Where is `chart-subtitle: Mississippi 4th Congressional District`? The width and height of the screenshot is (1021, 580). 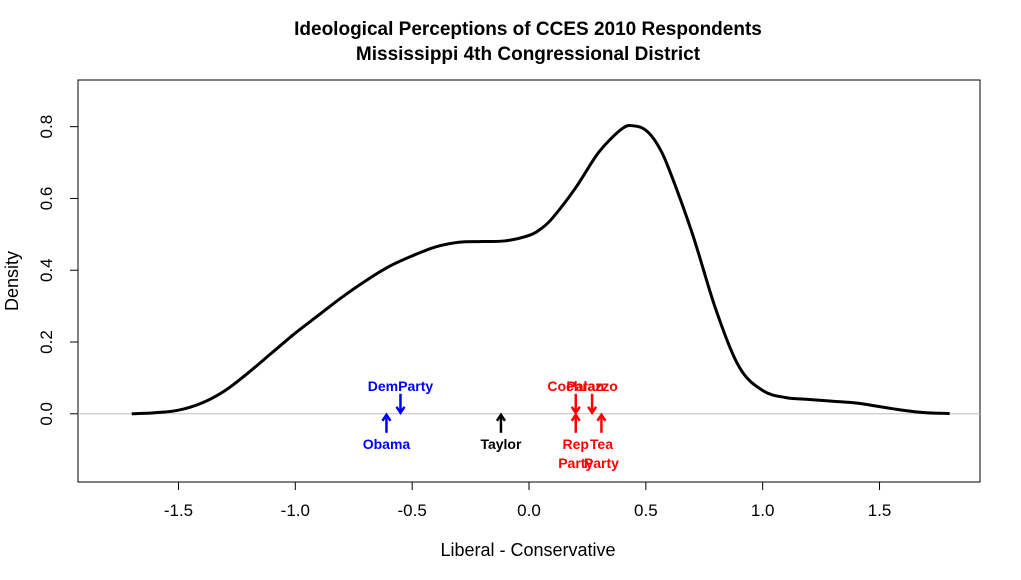
chart-subtitle: Mississippi 4th Congressional District is located at coordinates (528, 54).